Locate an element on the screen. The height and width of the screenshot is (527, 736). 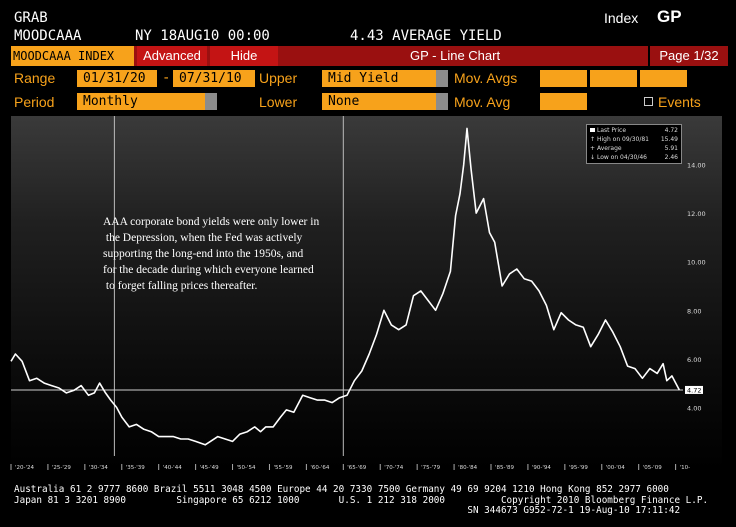
lower-select: None is located at coordinates (379, 101).